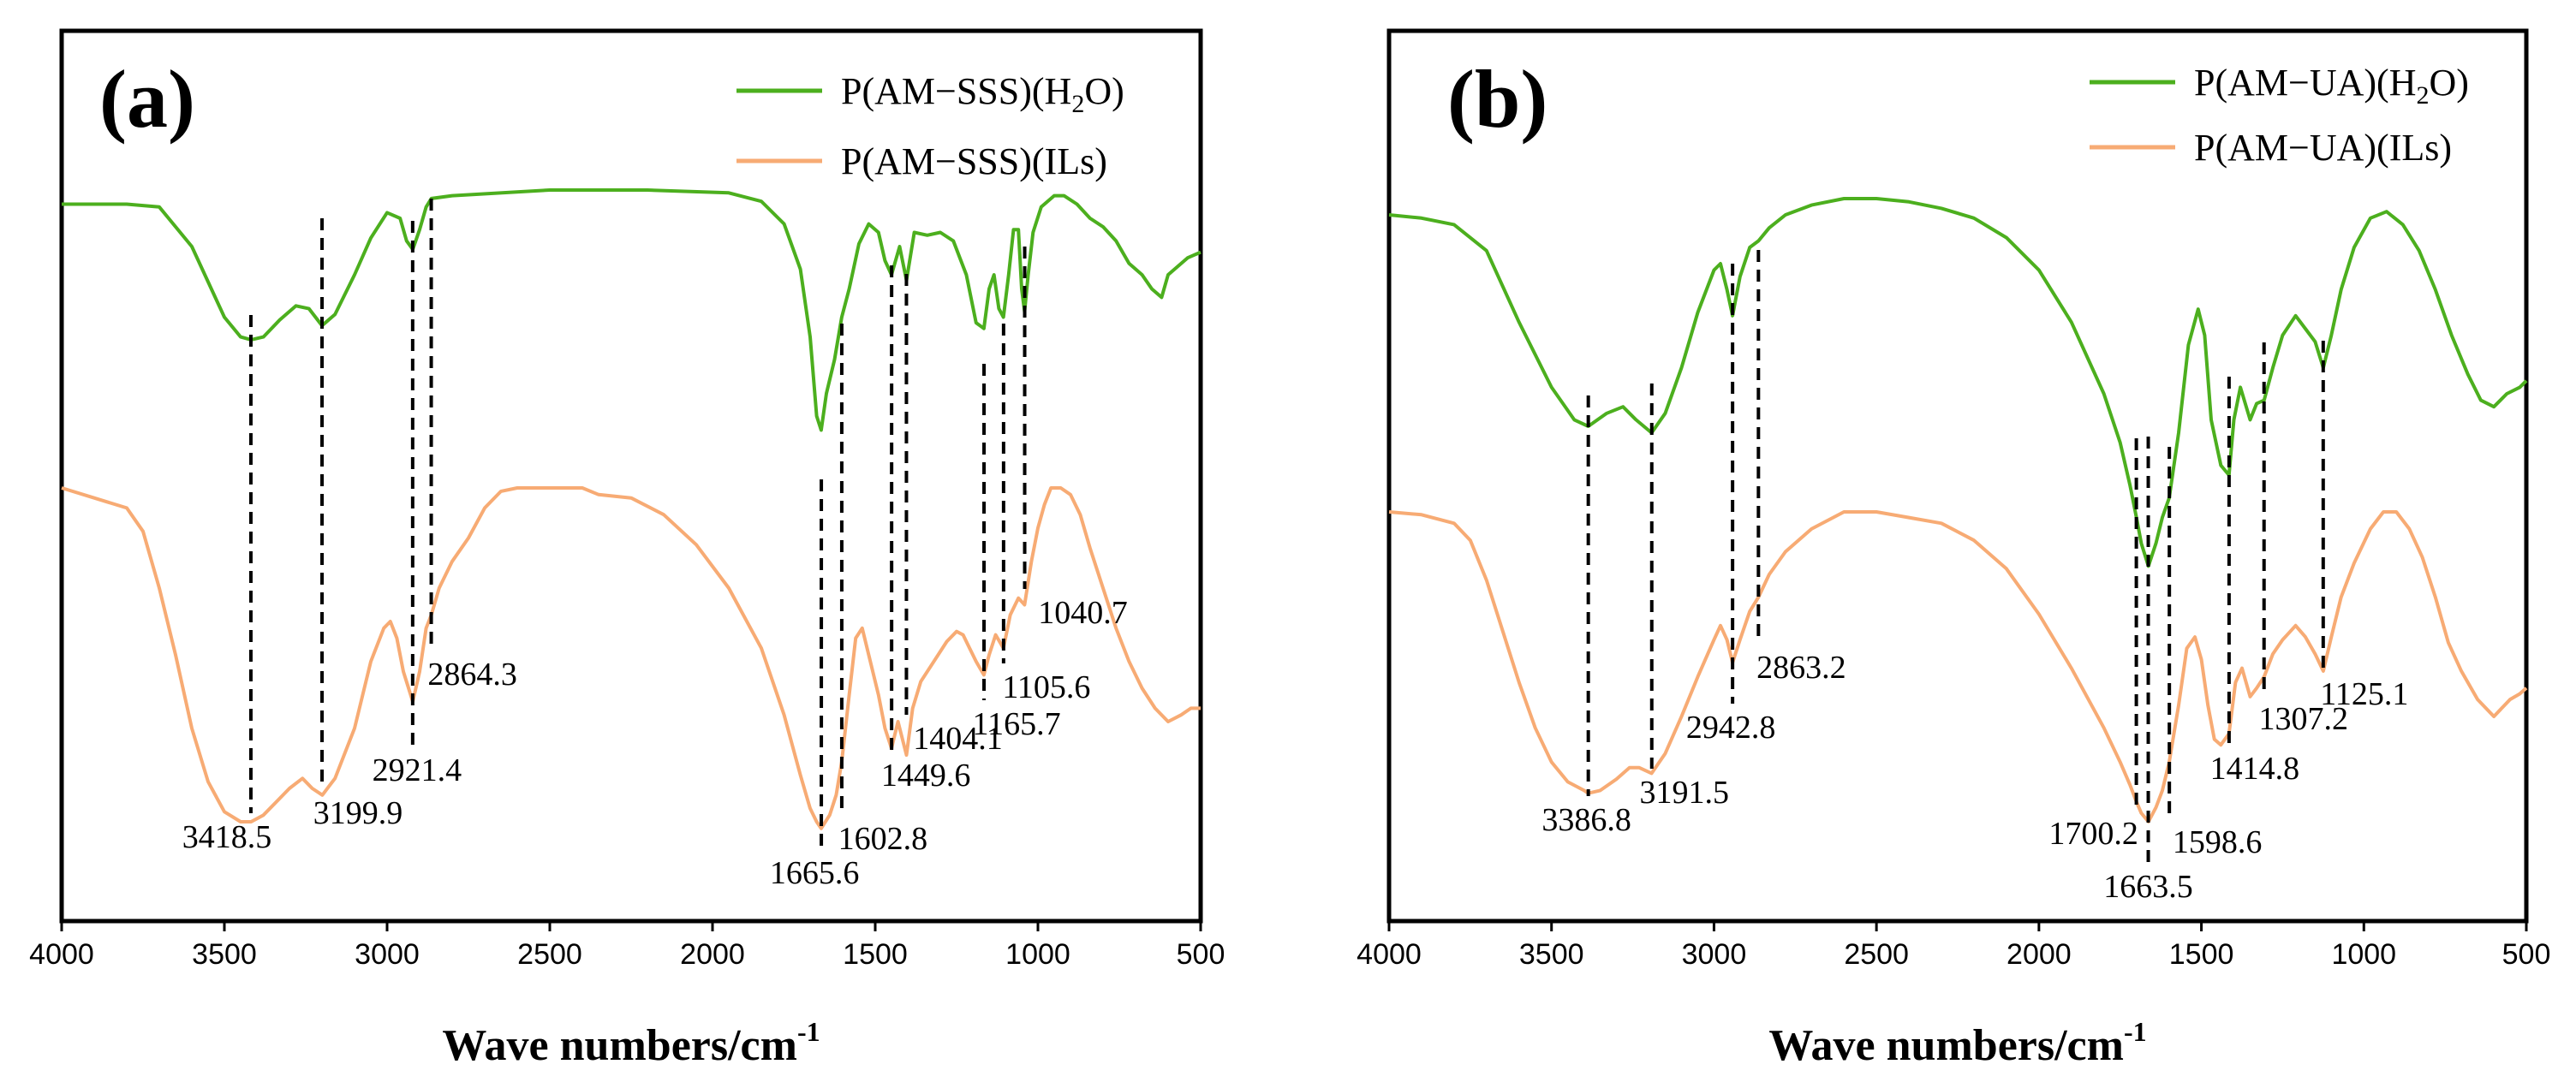 The width and height of the screenshot is (2576, 1088). Describe the element at coordinates (1958, 667) in the screenshot. I see `series-line-ils-b` at that location.